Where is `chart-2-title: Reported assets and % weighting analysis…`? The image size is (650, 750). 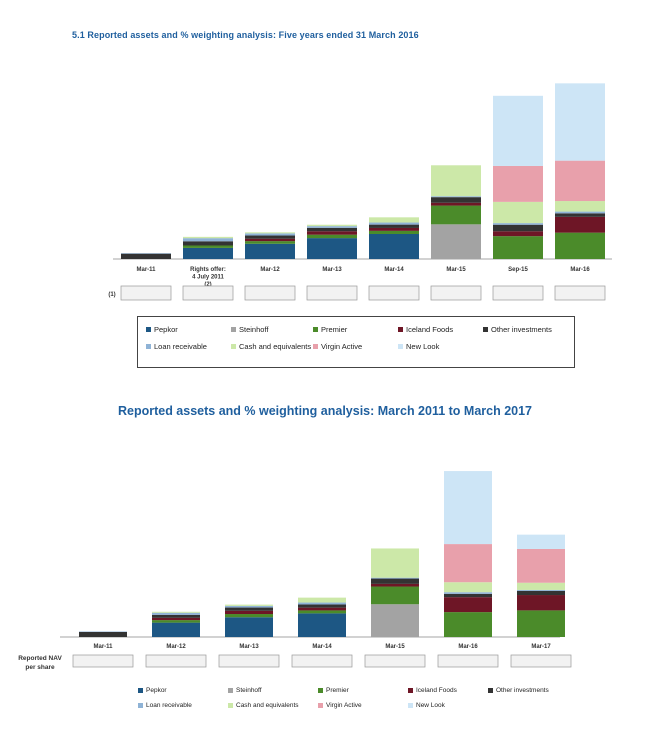
chart-2-title: Reported assets and % weighting analysis… is located at coordinates (325, 411).